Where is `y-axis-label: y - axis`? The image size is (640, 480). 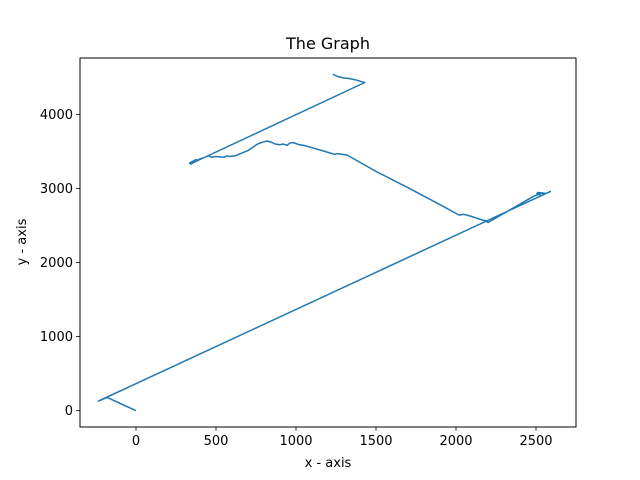 y-axis-label: y - axis is located at coordinates (22, 241).